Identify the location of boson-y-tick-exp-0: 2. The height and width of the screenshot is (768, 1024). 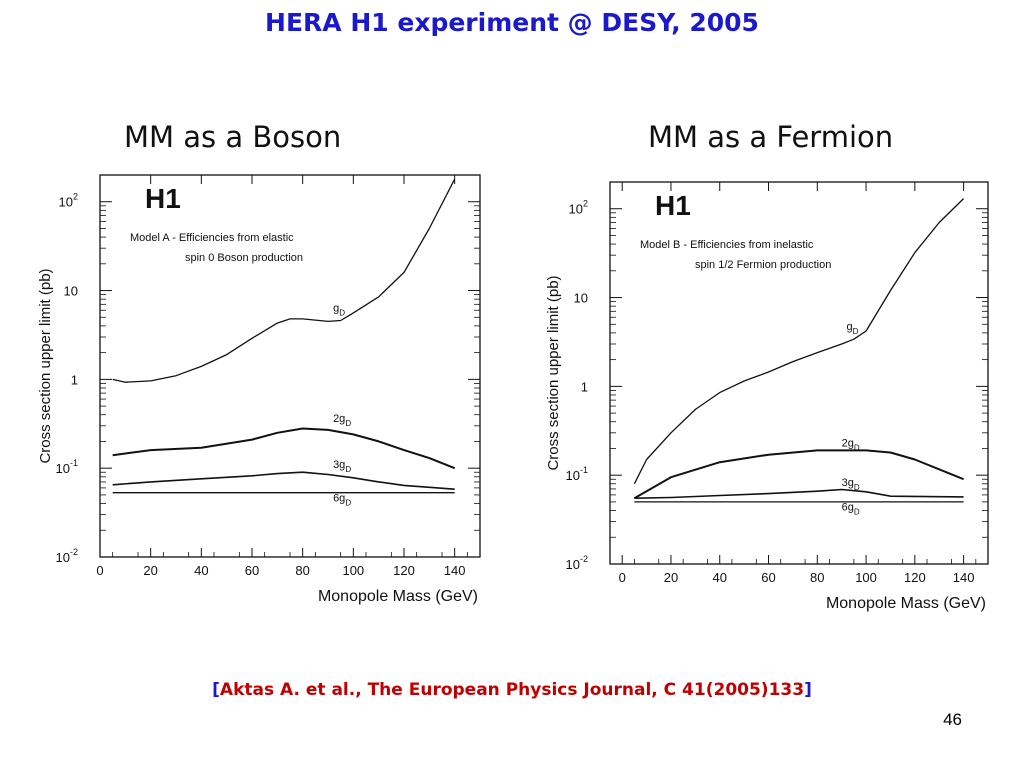
(75, 197).